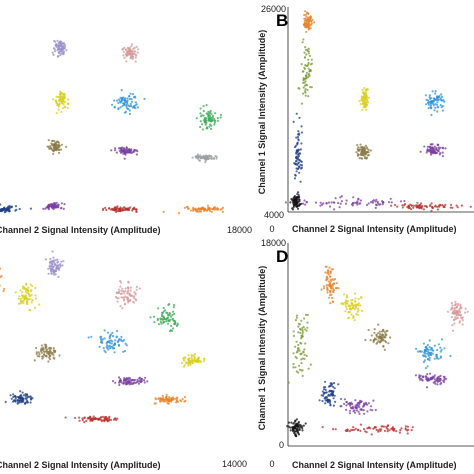 The image size is (474, 474). What do you see at coordinates (91, 419) in the screenshot?
I see `panel-c-cluster-red` at bounding box center [91, 419].